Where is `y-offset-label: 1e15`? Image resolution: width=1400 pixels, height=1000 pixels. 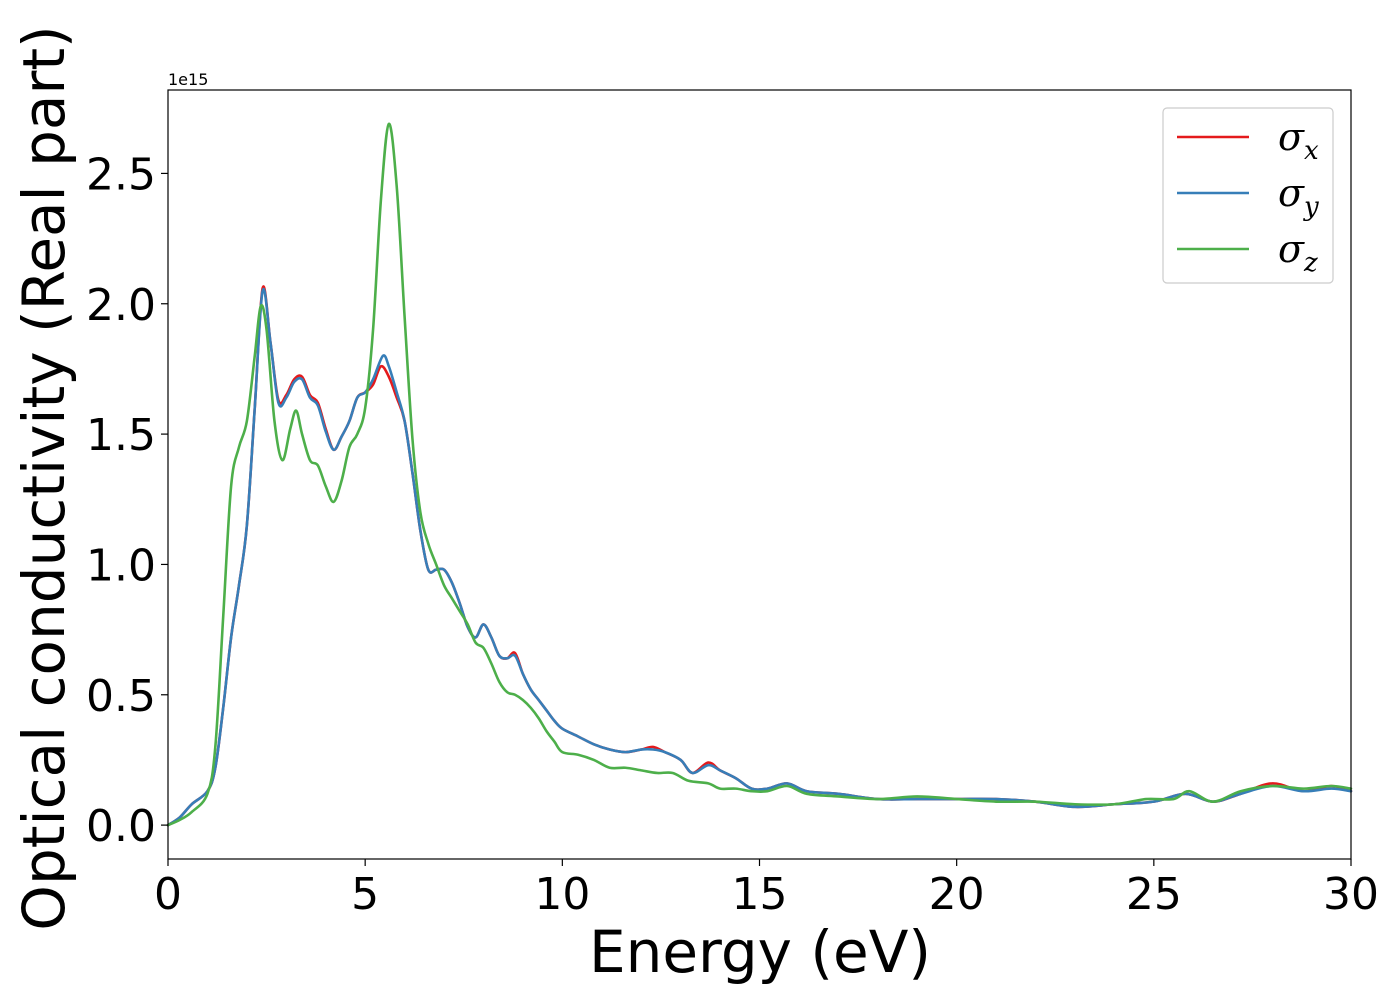 y-offset-label: 1e15 is located at coordinates (188, 79).